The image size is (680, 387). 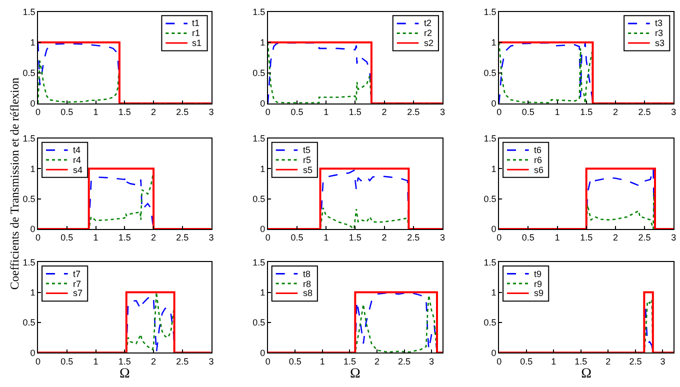 What do you see at coordinates (196, 23) in the screenshot?
I see `legend-label: t1` at bounding box center [196, 23].